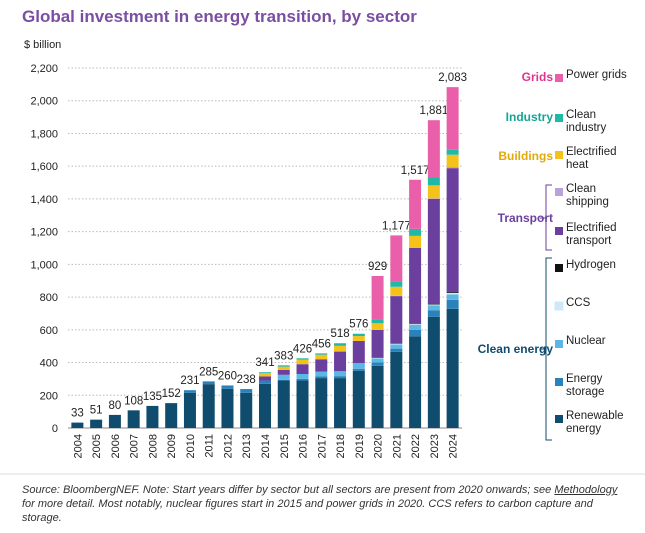 The height and width of the screenshot is (533, 645). What do you see at coordinates (321, 344) in the screenshot?
I see `total-label: 456` at bounding box center [321, 344].